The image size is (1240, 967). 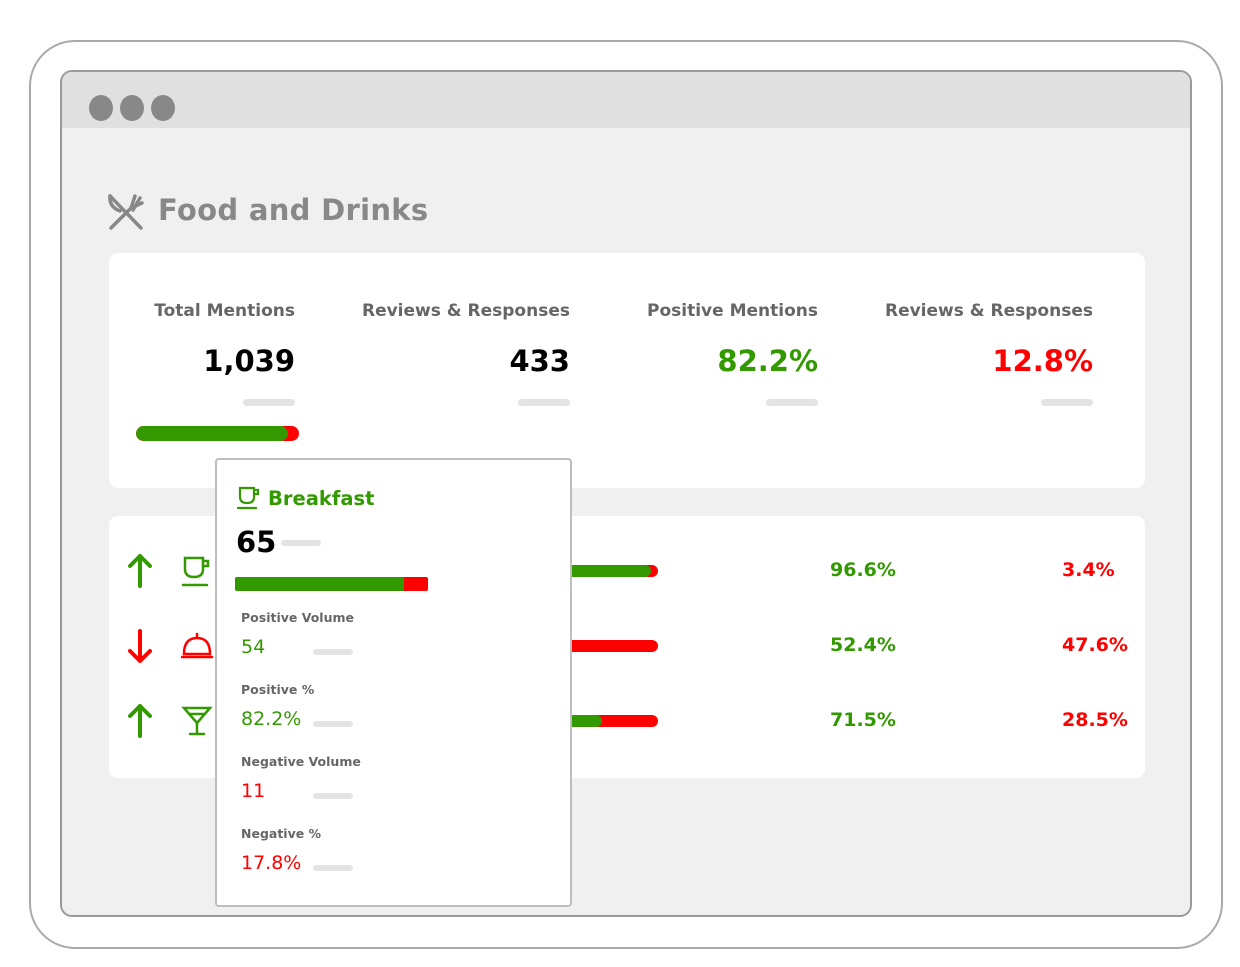 I want to click on tooltip-total: 65, so click(x=256, y=542).